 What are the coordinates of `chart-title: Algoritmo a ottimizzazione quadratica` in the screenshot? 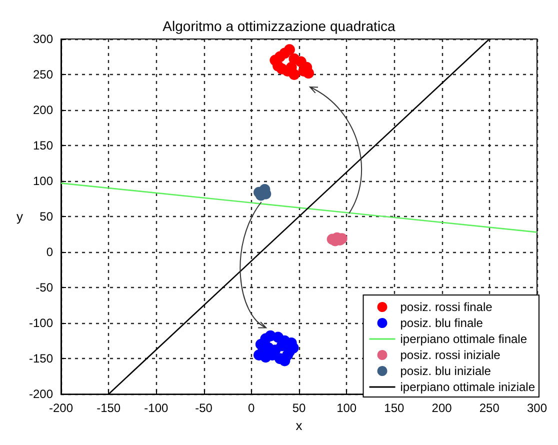 It's located at (279, 26).